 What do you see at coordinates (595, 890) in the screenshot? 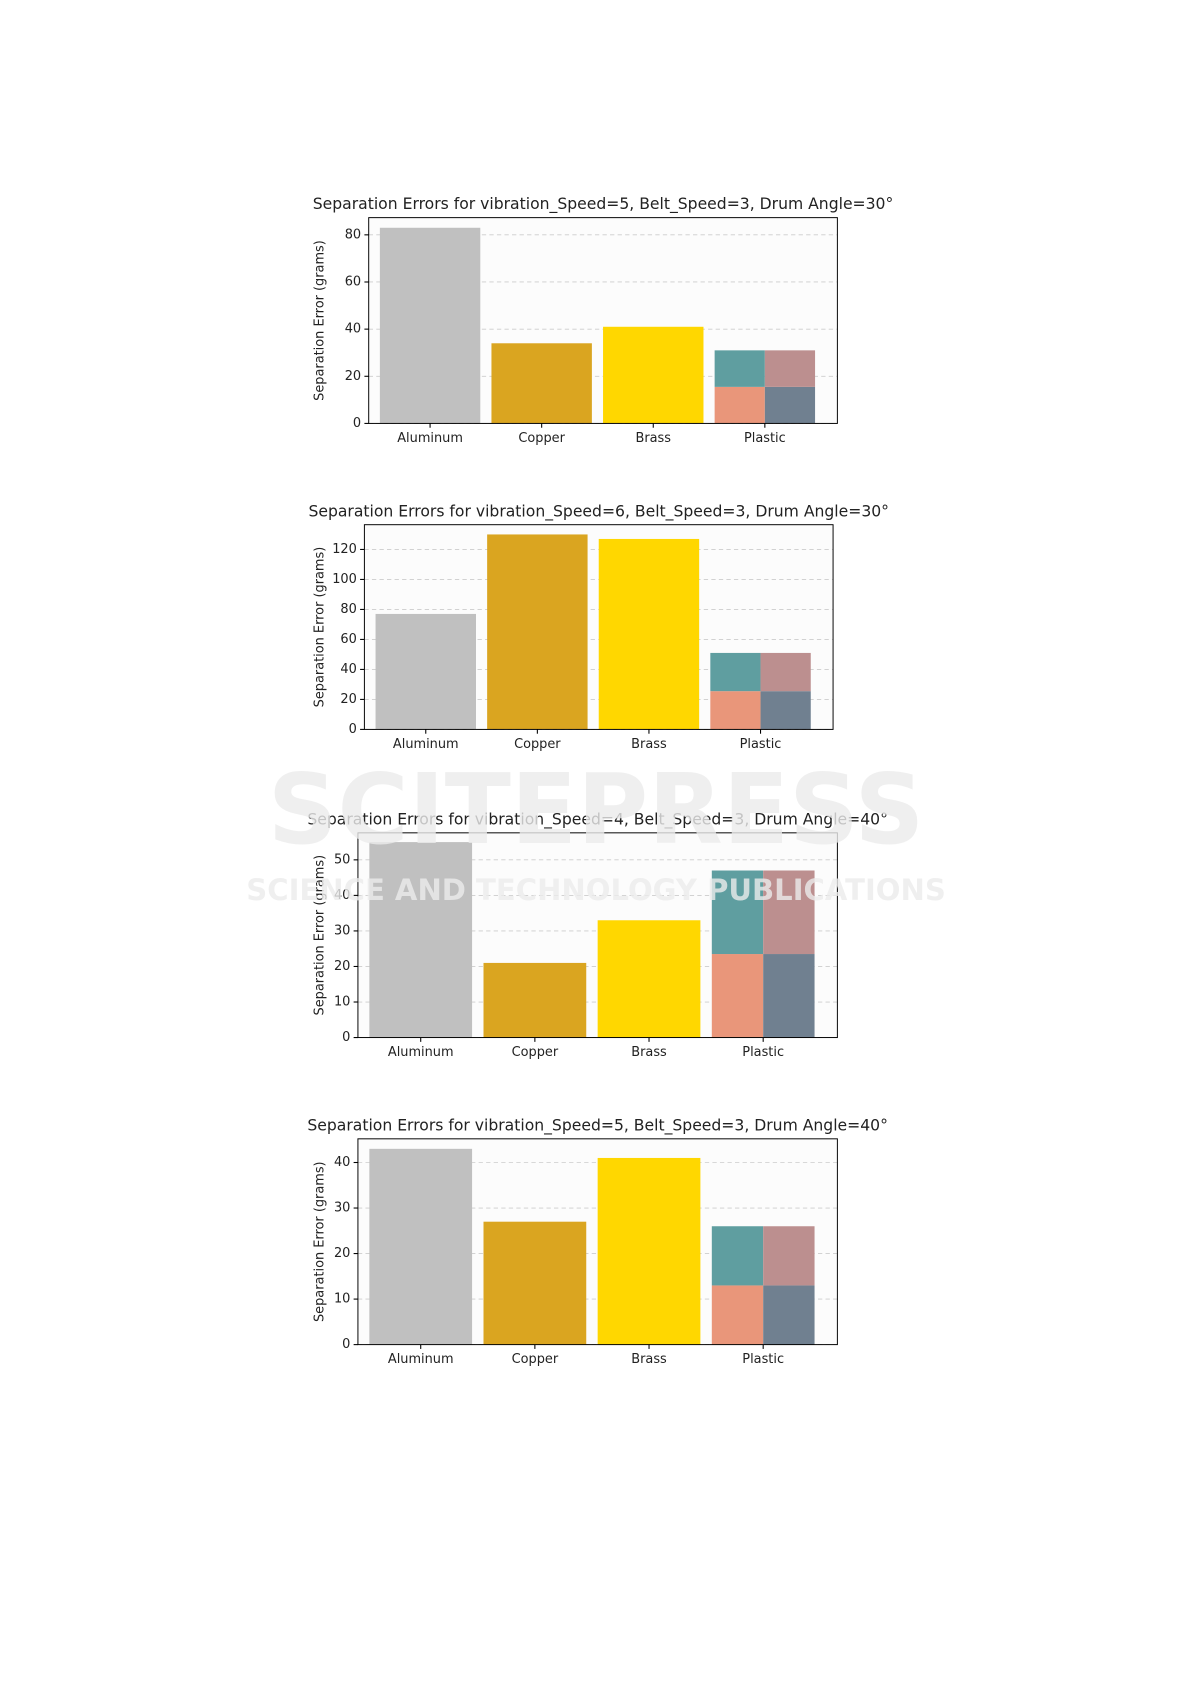
I see `watermark-subtitle: SCIENCE AND TECHNOLOGY PUBLICATIONS` at bounding box center [595, 890].